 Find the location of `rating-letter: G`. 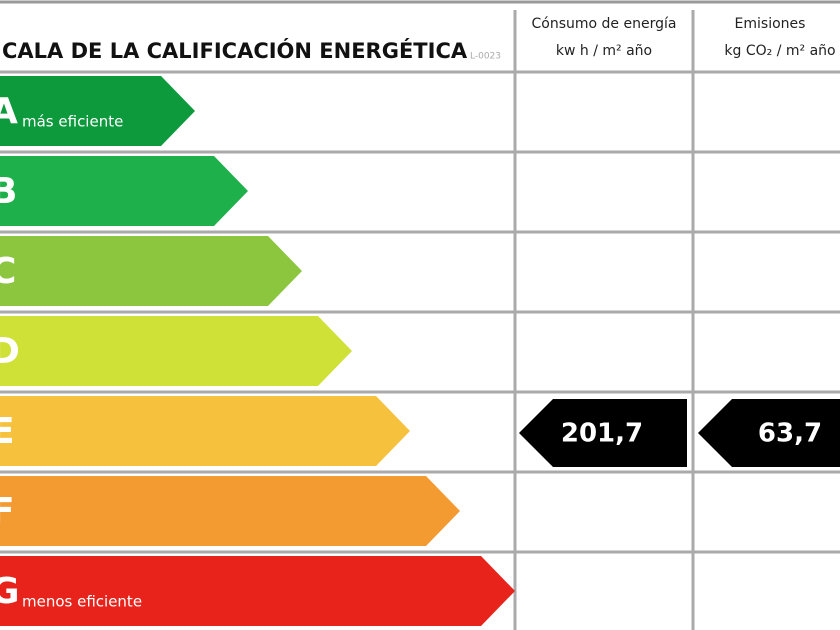

rating-letter: G is located at coordinates (10, 591).